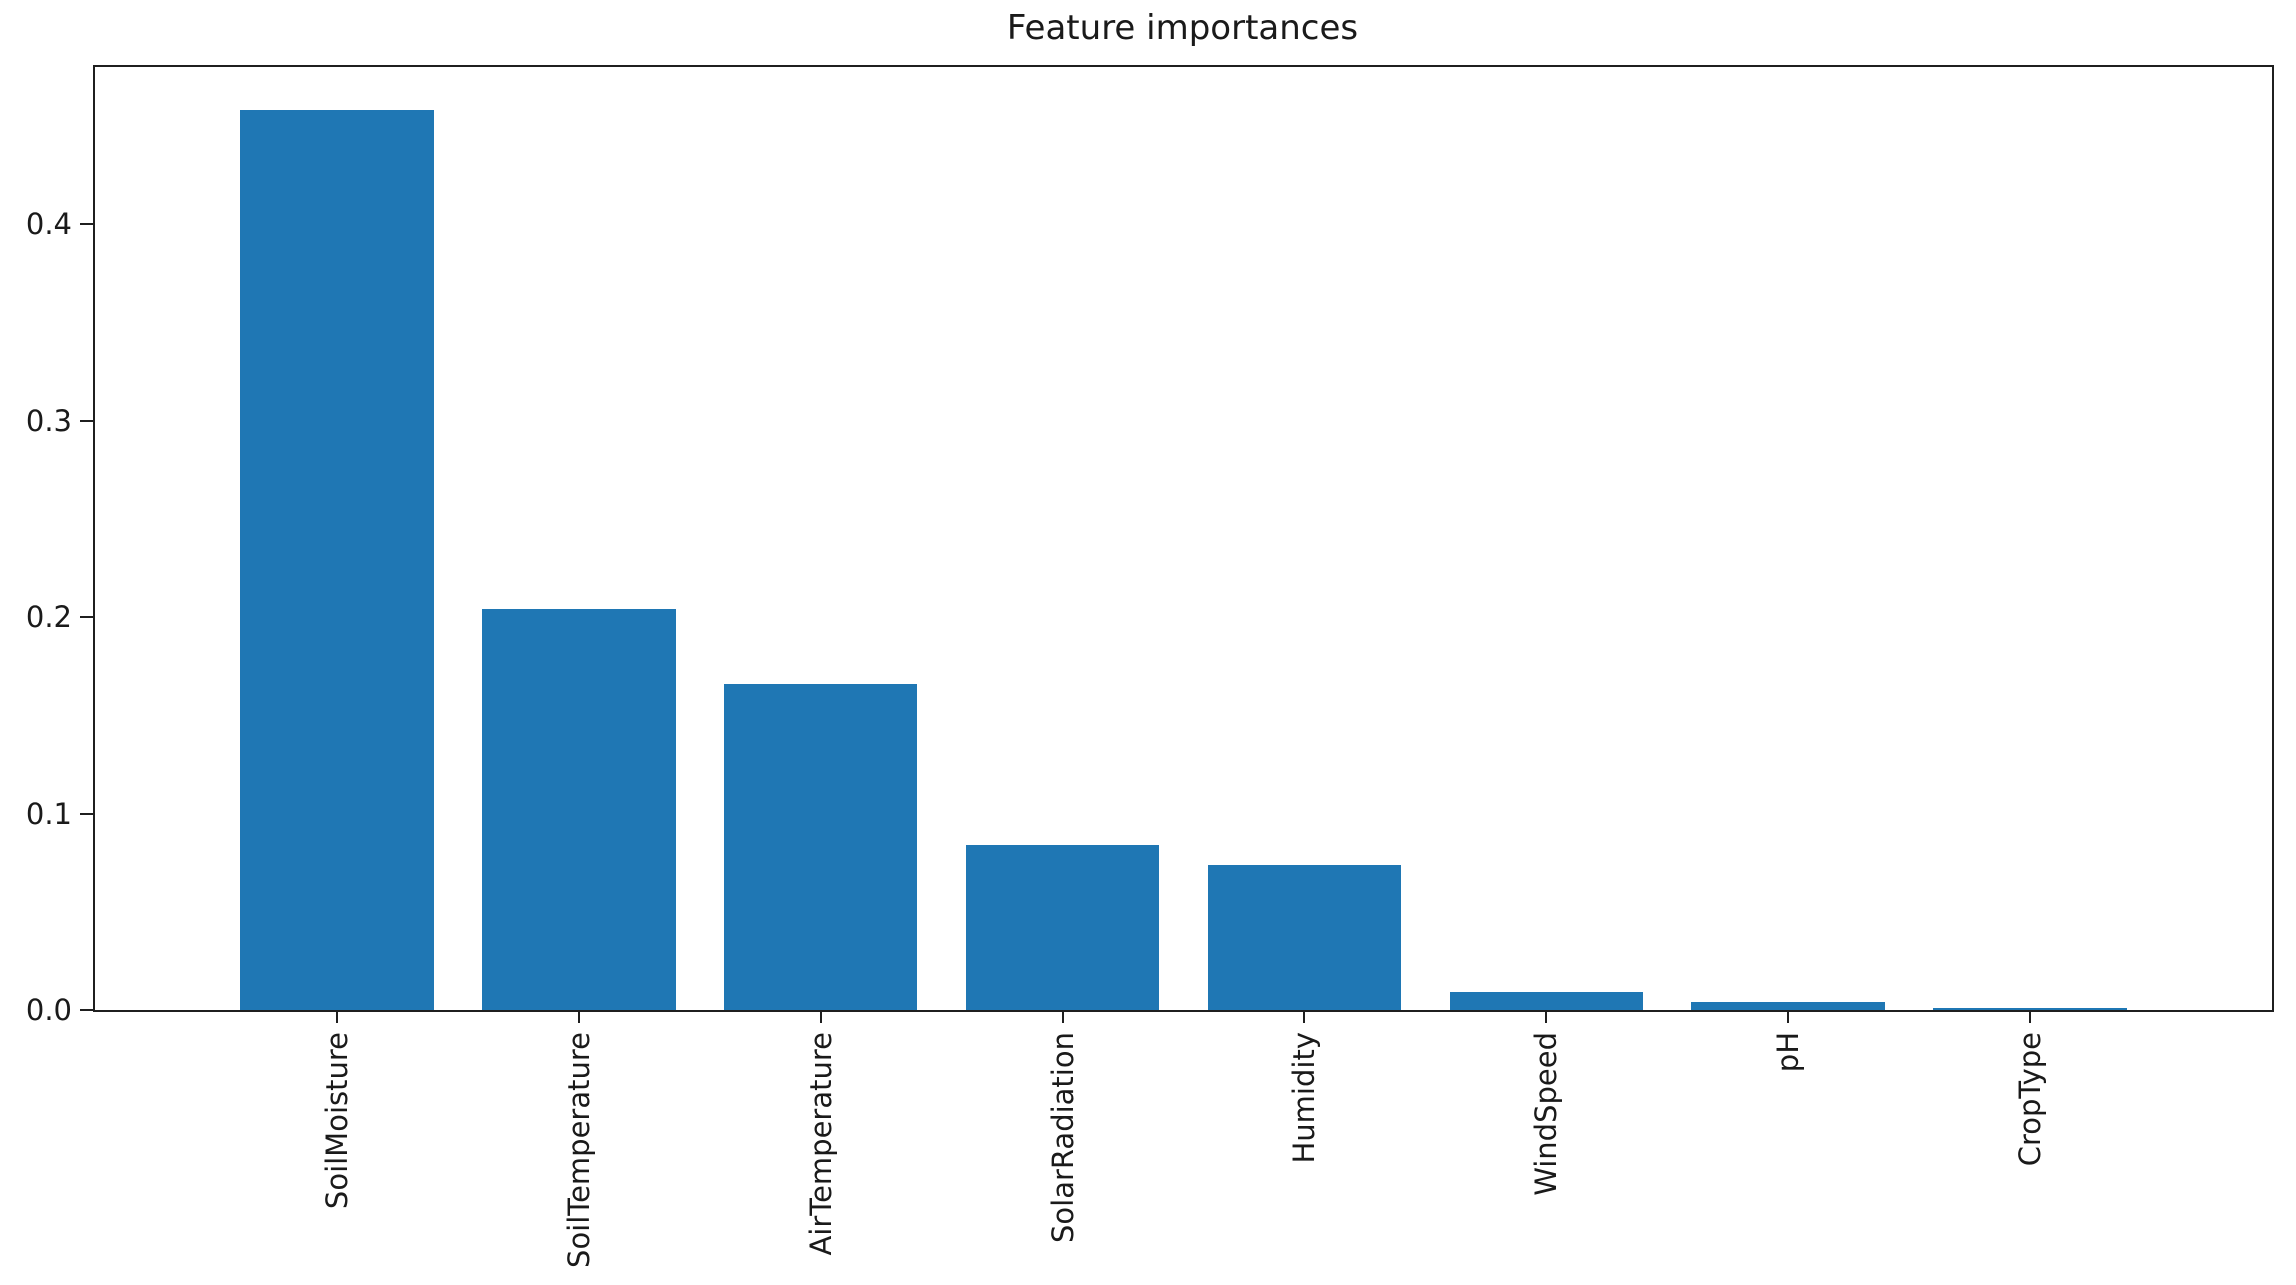 Image resolution: width=2296 pixels, height=1285 pixels. What do you see at coordinates (48, 617) in the screenshot?
I see `y-tick-label: 0.2` at bounding box center [48, 617].